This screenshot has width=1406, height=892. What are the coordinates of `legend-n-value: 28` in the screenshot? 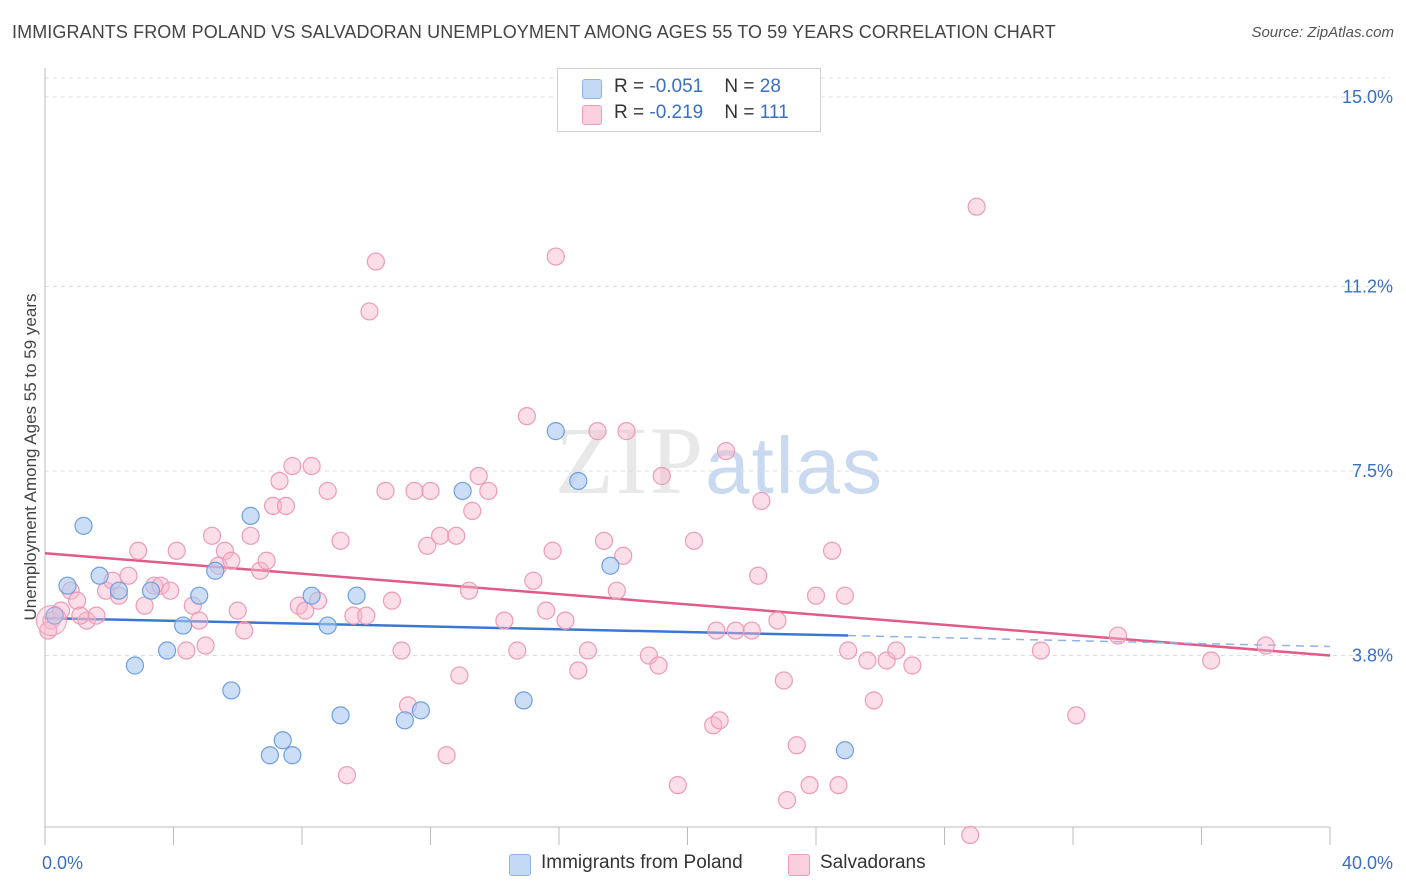 It's located at (770, 86).